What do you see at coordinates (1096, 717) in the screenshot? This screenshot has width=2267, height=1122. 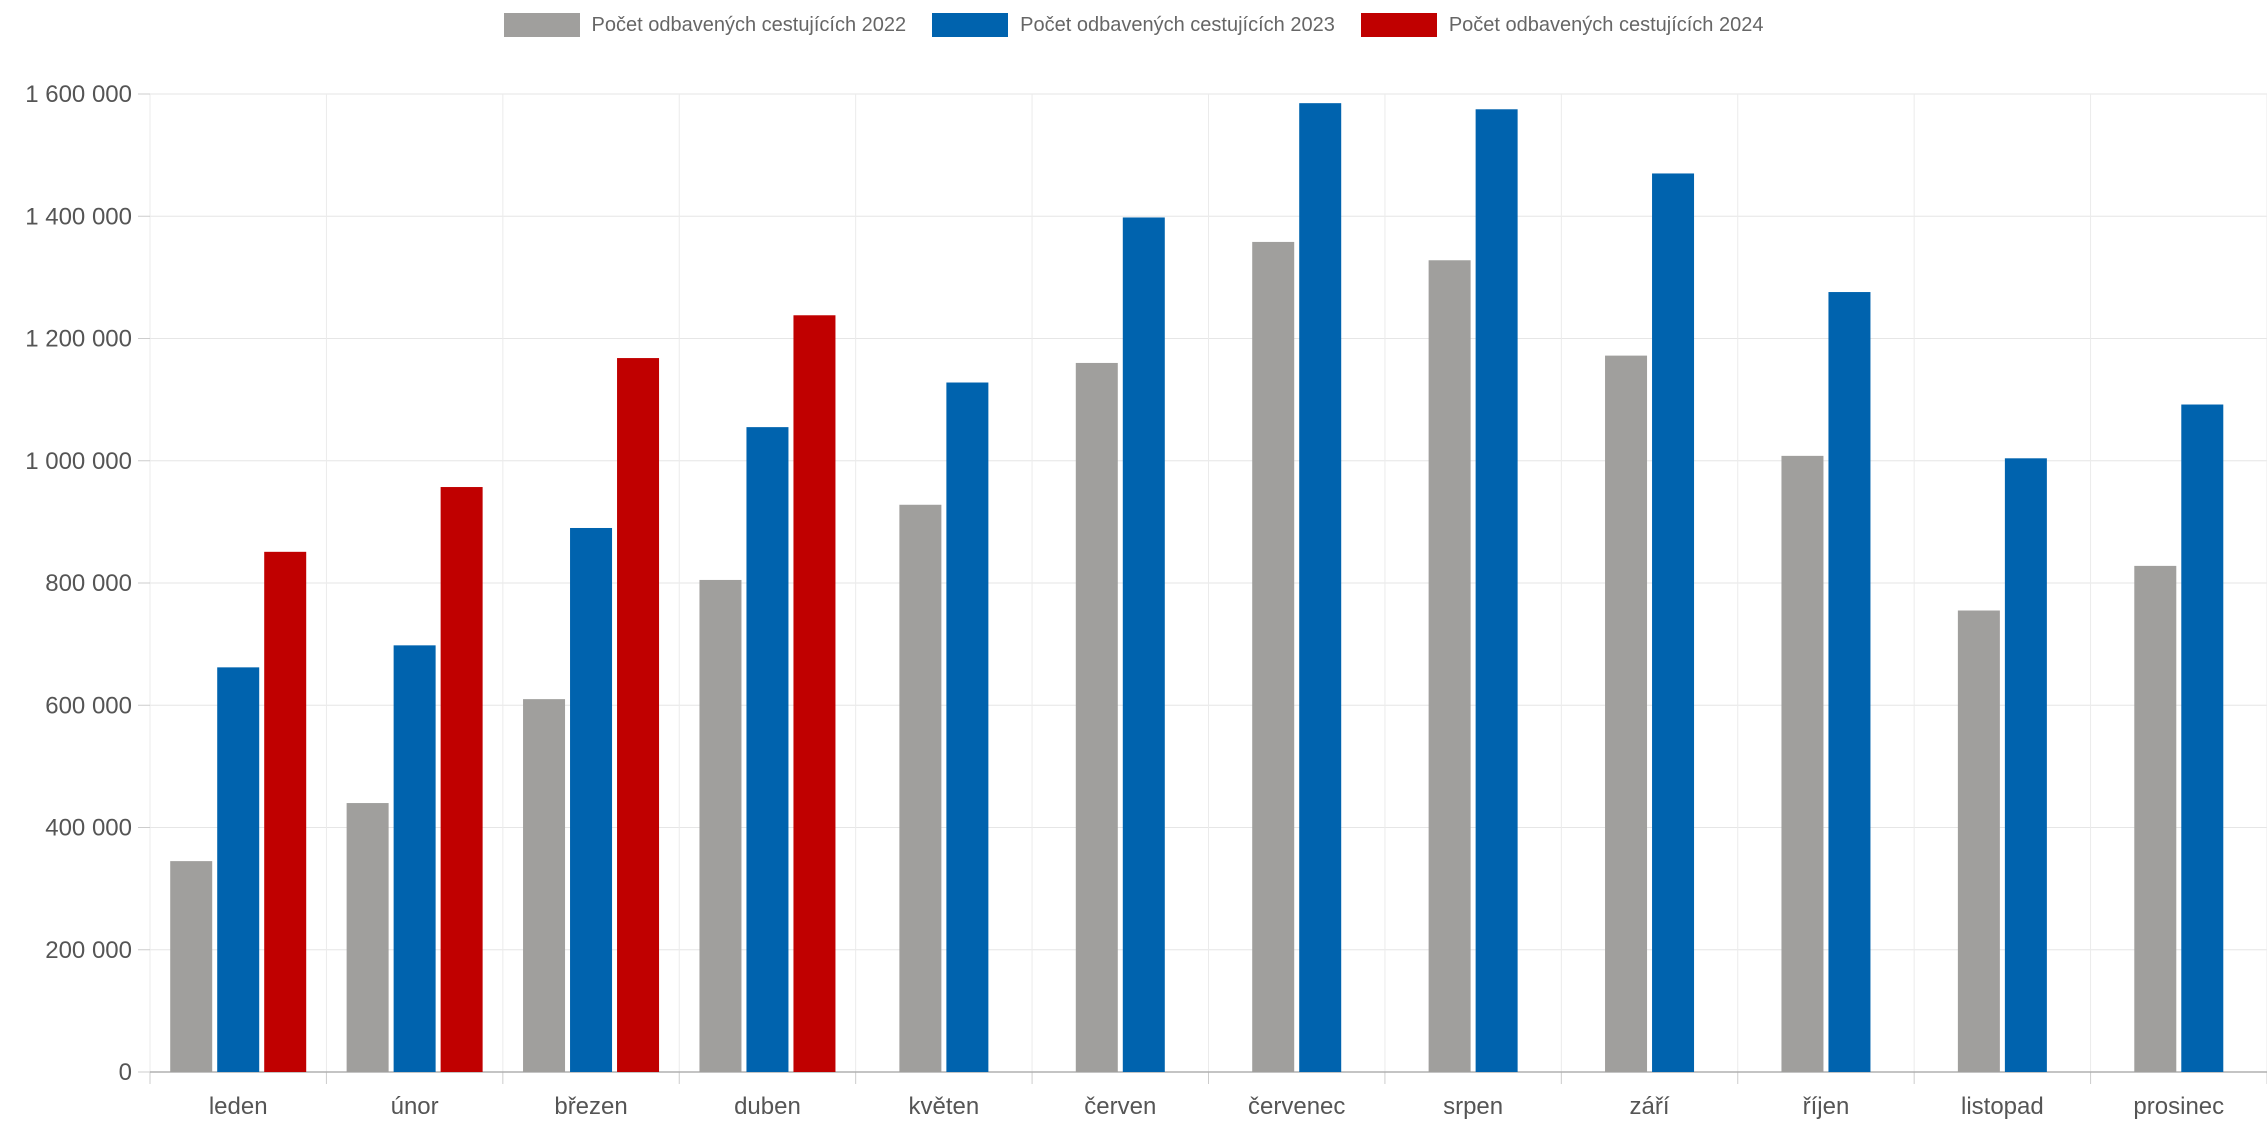 I see `bar-červen-series-1` at bounding box center [1096, 717].